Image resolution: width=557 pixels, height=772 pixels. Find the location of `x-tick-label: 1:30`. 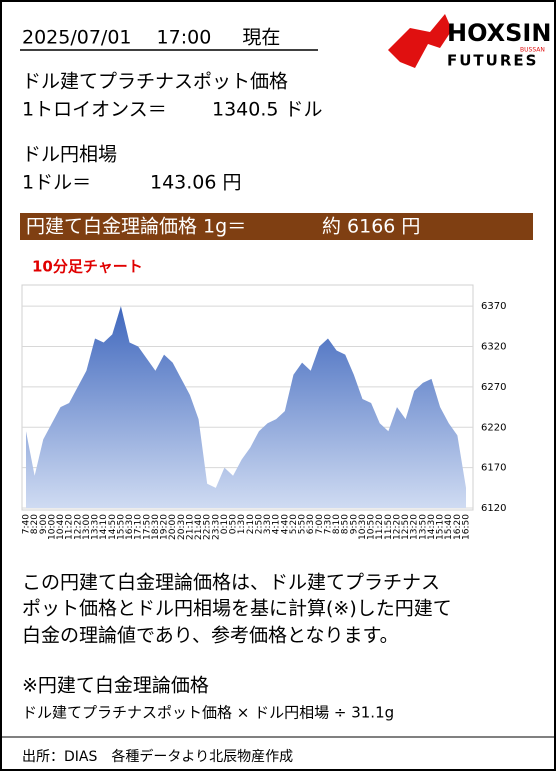

x-tick-label: 1:30 is located at coordinates (242, 524).